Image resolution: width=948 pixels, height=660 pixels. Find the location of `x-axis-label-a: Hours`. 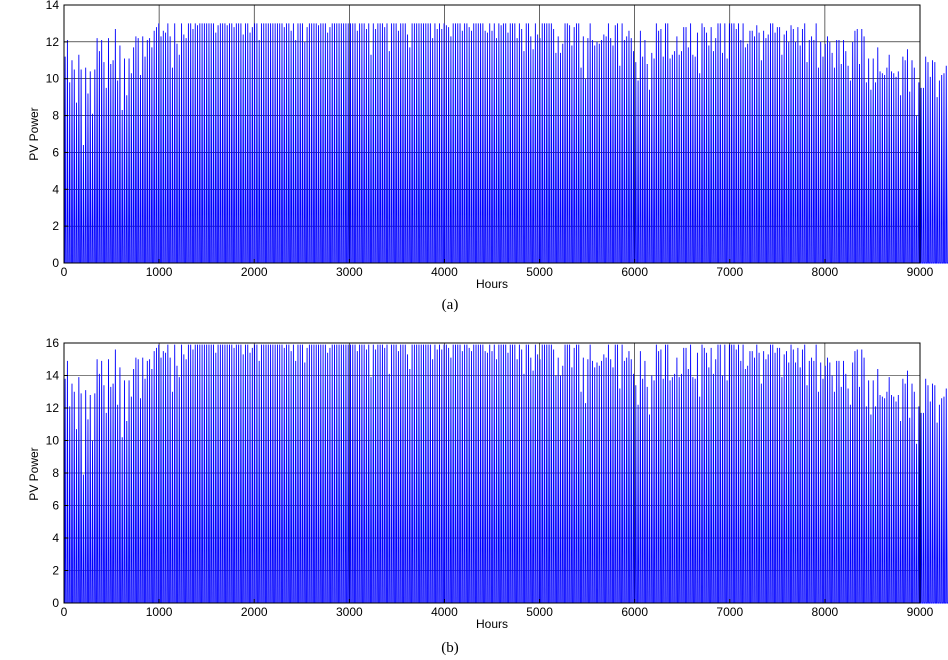

x-axis-label-a: Hours is located at coordinates (492, 284).